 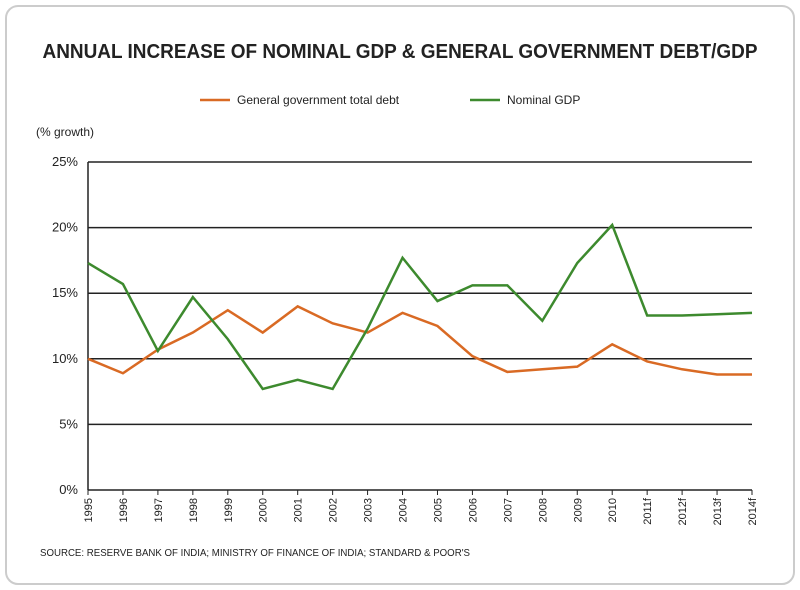 I want to click on x-tick-label: 2013f, so click(x=718, y=511).